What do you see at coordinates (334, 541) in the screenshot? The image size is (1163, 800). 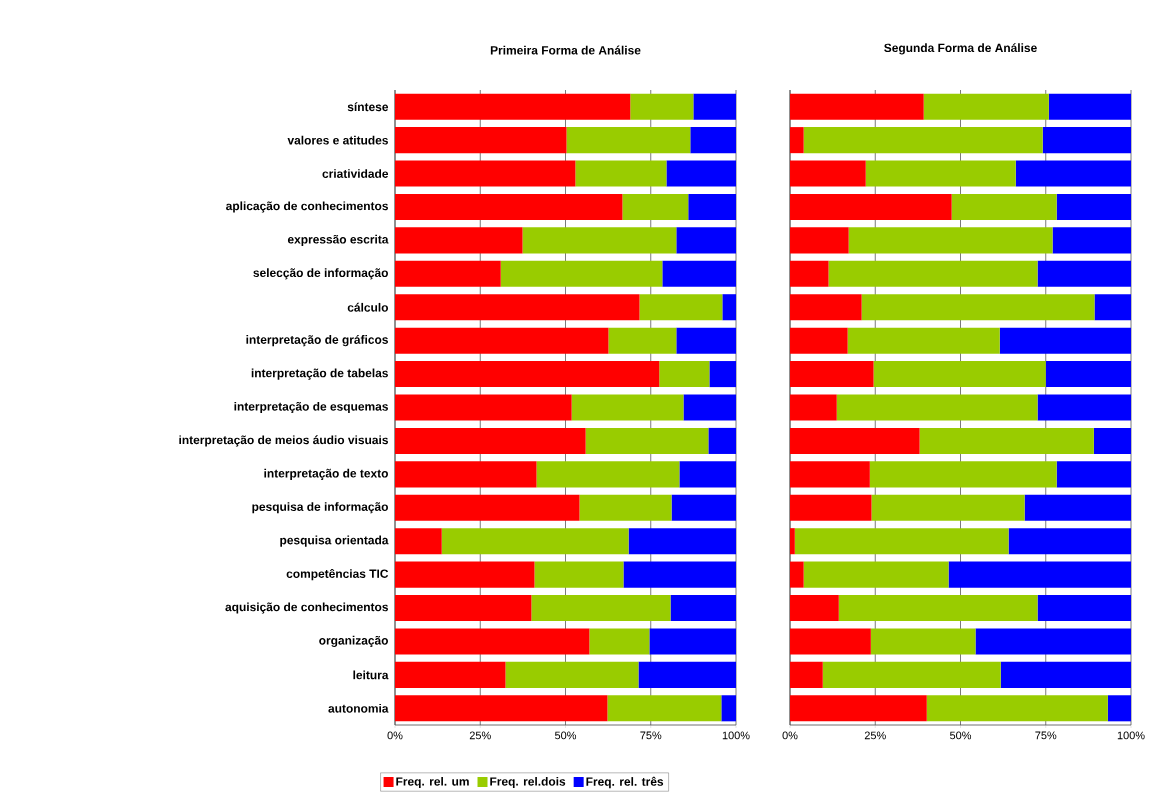 I see `y-tick-label: pesquisa orientada` at bounding box center [334, 541].